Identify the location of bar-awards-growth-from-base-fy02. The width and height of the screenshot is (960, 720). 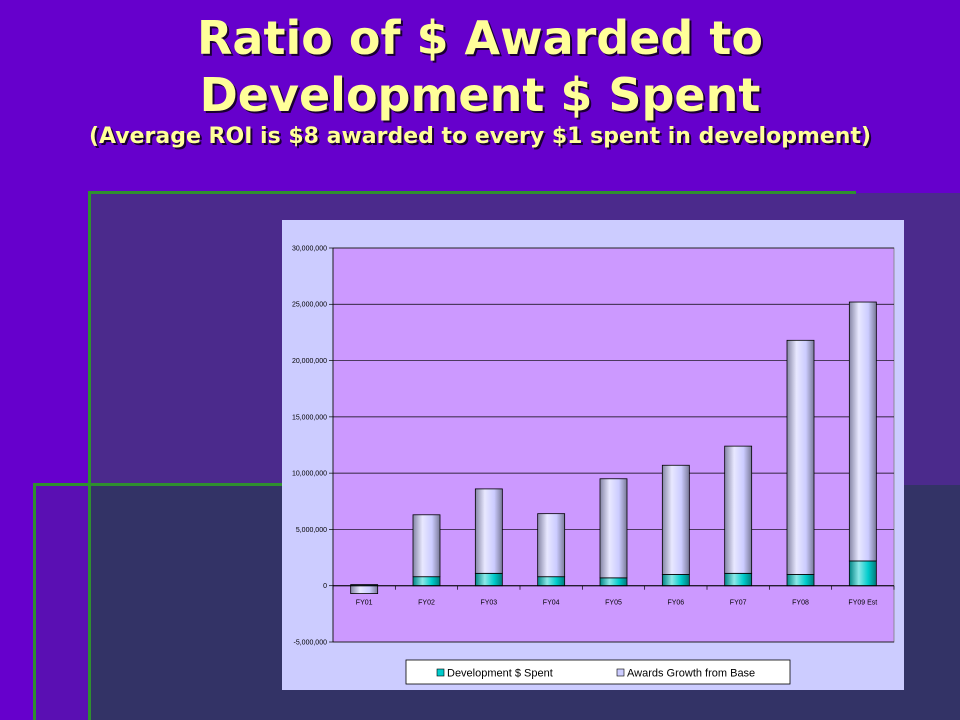
(426, 546).